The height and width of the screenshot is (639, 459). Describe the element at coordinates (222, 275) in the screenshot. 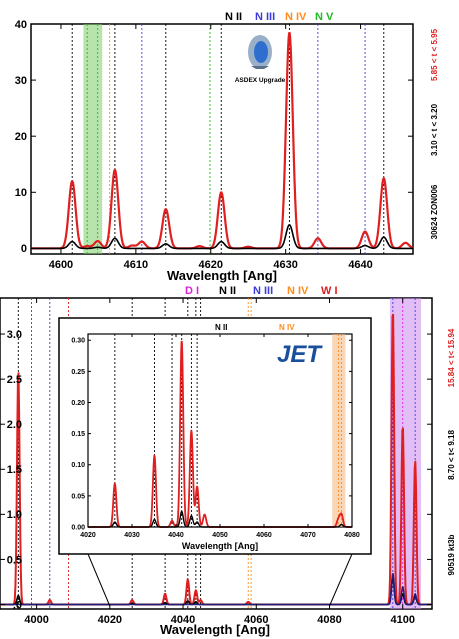

I see `asdex-x-axis-label: Wavelength [Ang]` at that location.